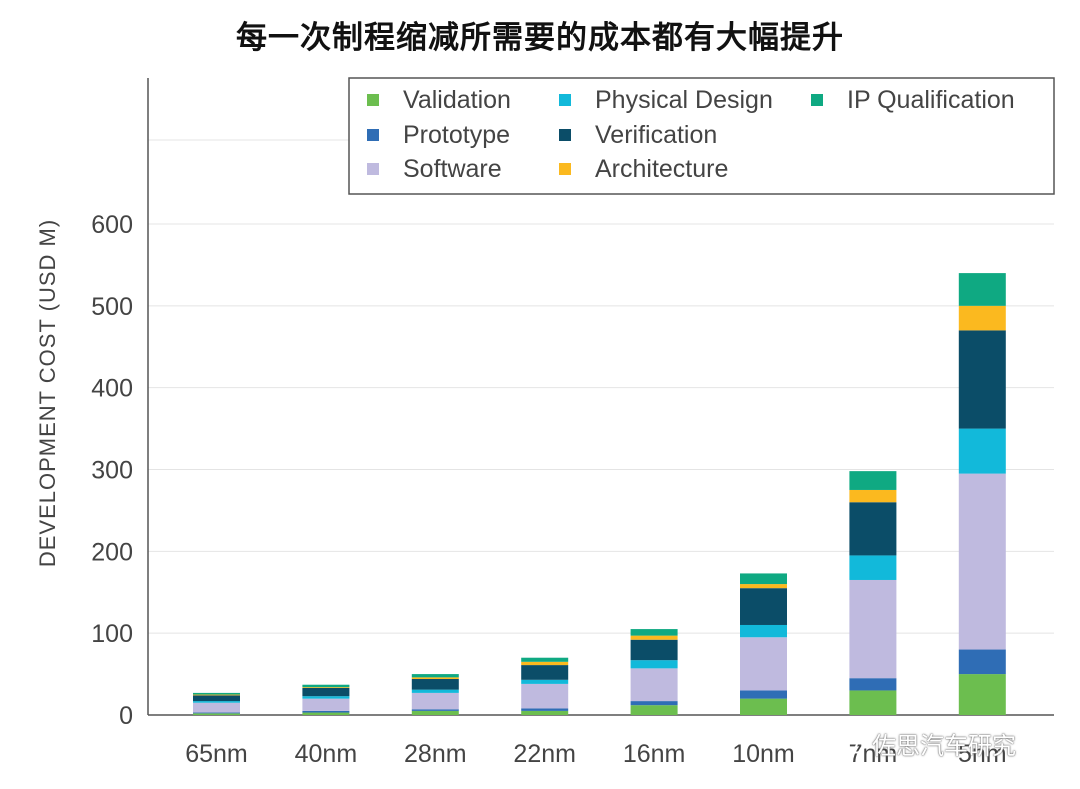  Describe the element at coordinates (982, 561) in the screenshot. I see `bar-5nm-software` at that location.